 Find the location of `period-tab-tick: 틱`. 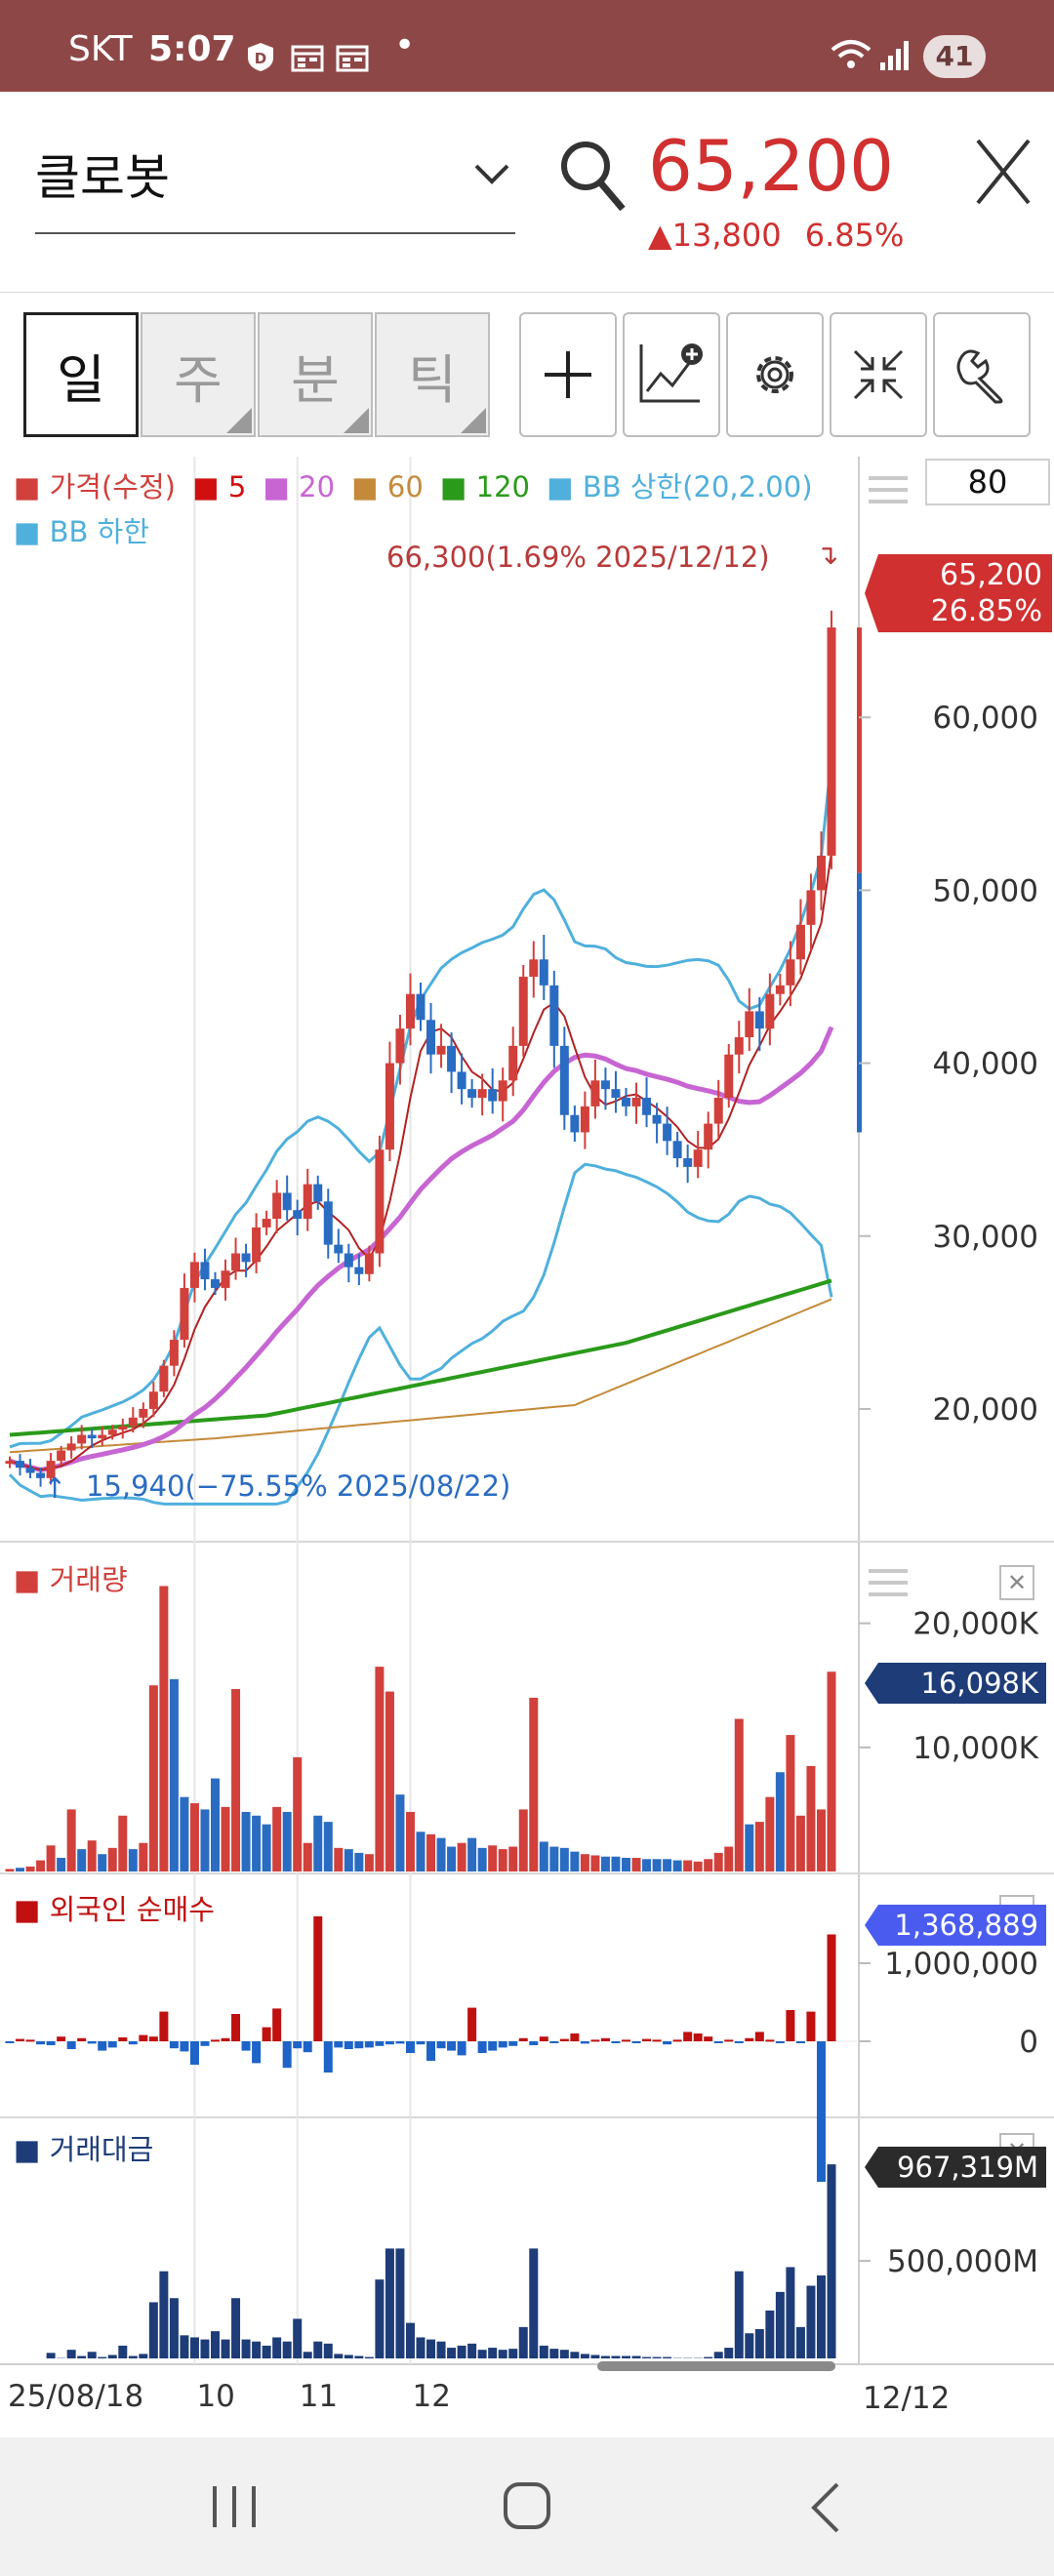

period-tab-tick: 틱 is located at coordinates (433, 374).